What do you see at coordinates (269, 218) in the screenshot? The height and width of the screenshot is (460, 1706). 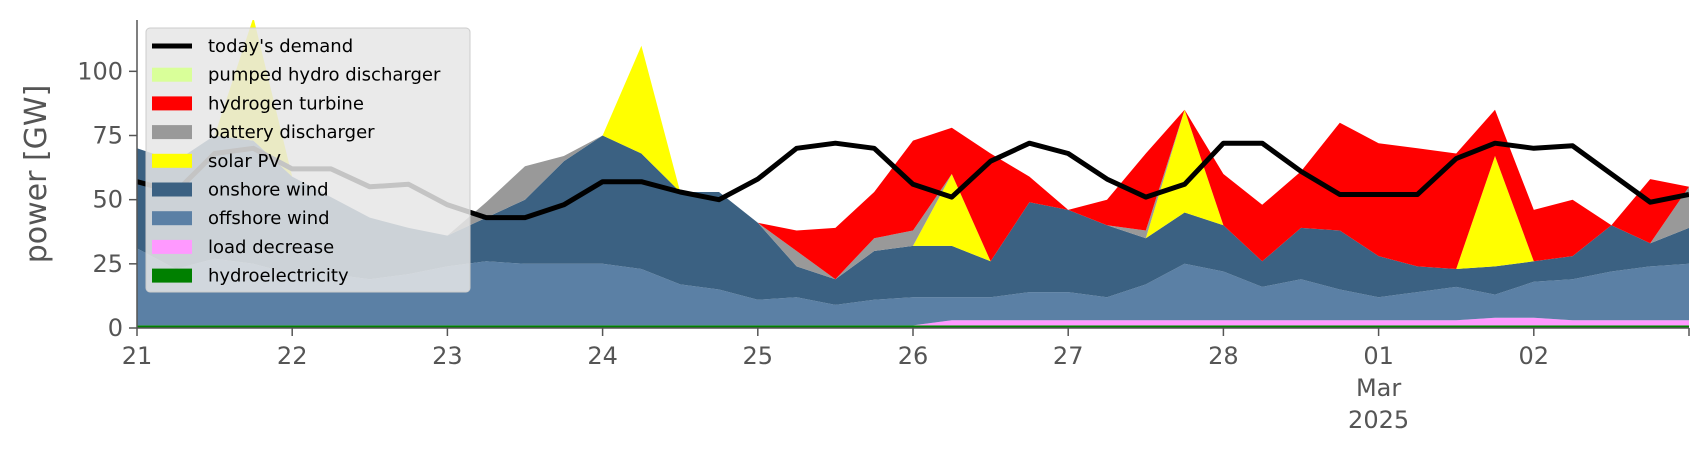 I see `legend-label-offshore-wind: offshore wind` at bounding box center [269, 218].